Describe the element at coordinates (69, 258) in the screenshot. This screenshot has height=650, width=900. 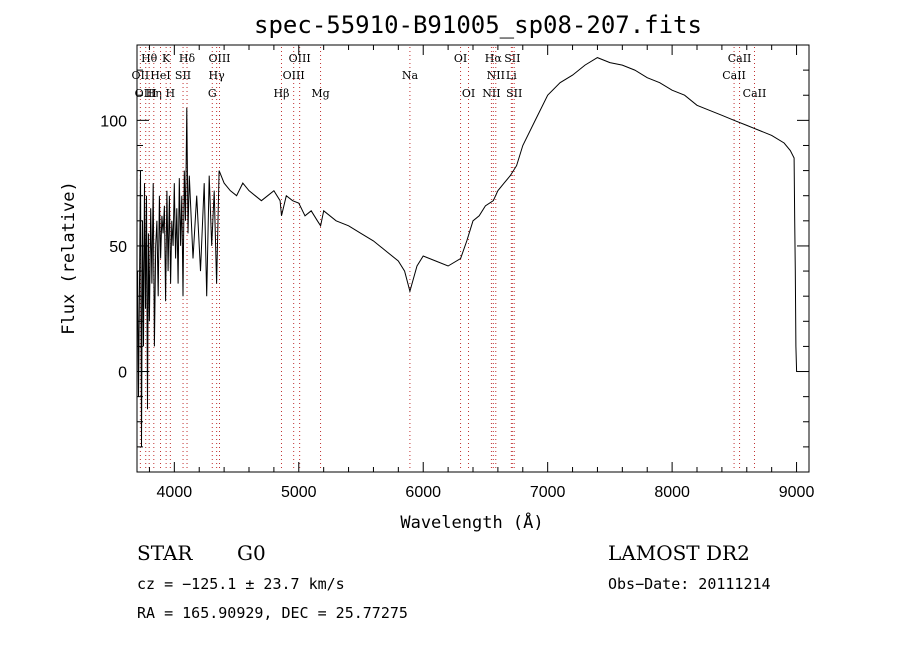
I see `y-axis-label: Flux (relative)` at that location.